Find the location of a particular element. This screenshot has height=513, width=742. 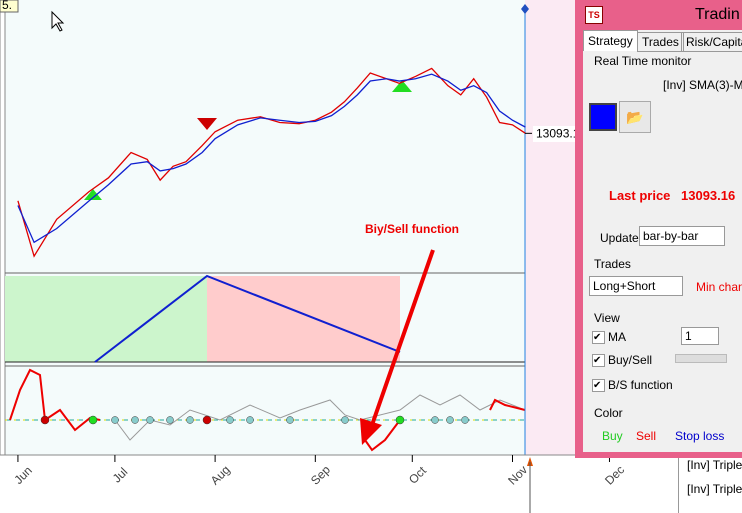

strategy-name: [Inv] SMA(3)-MA is located at coordinates (702, 85).